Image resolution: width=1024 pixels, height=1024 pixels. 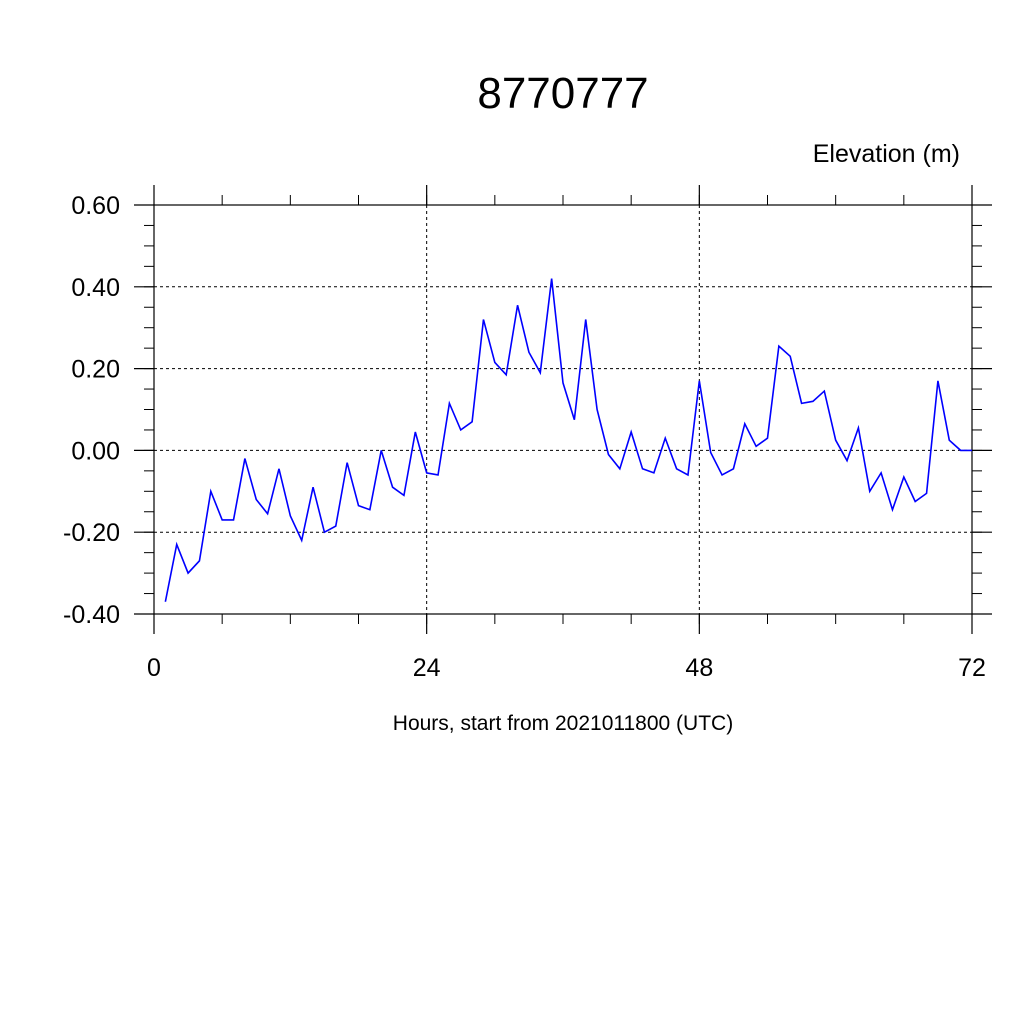 I want to click on y-tick-label: 0.00, so click(x=95, y=451).